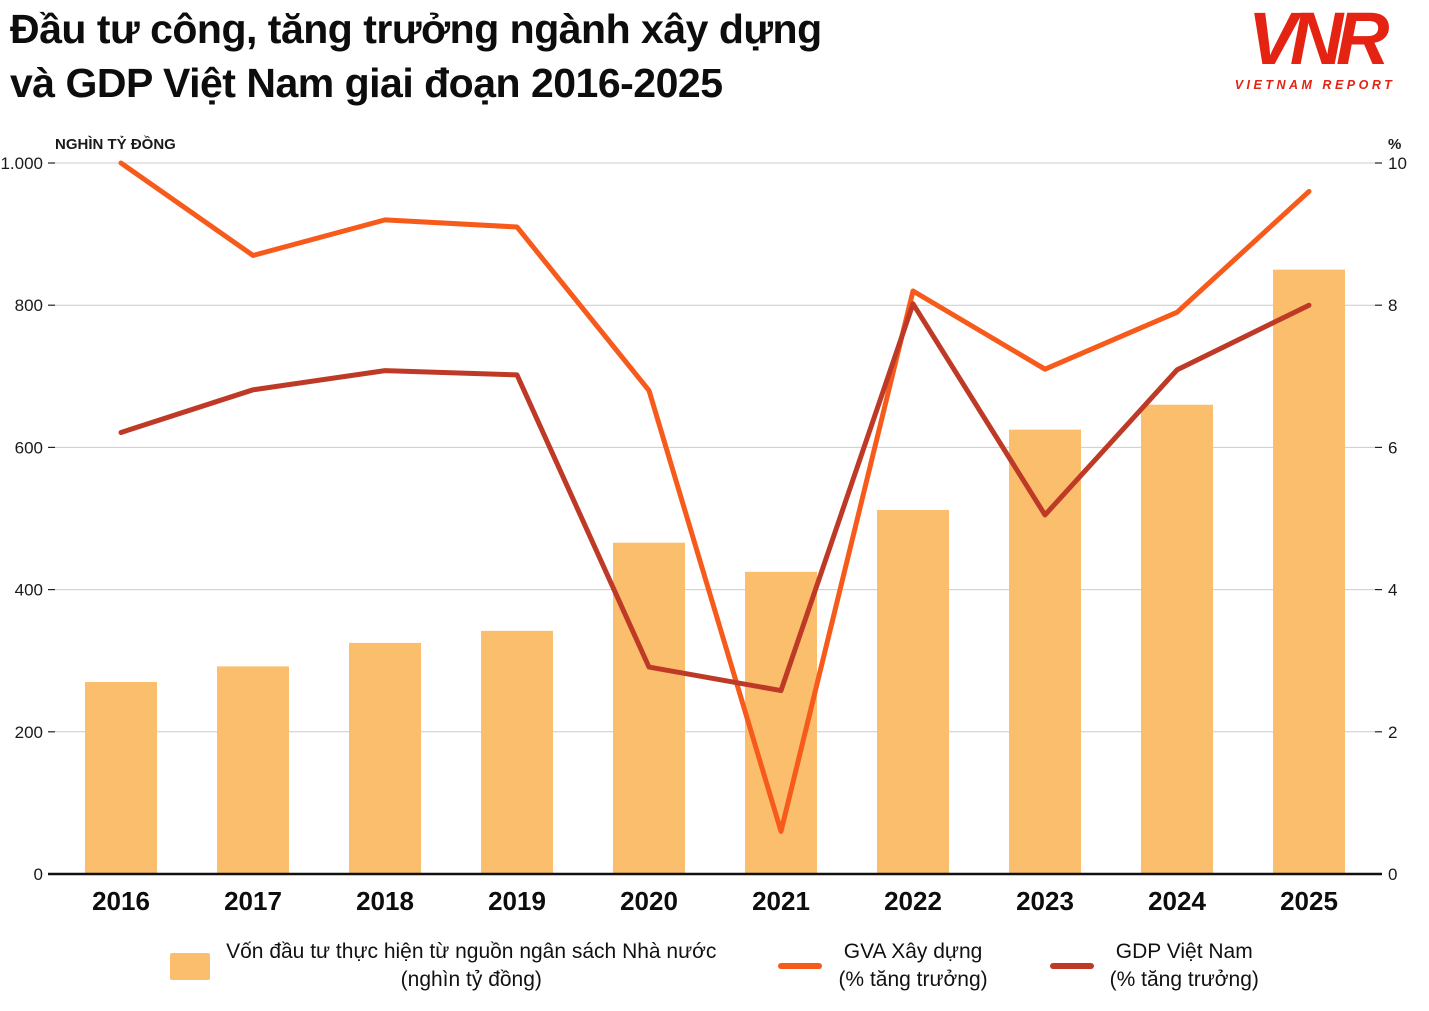 This screenshot has width=1429, height=1011. I want to click on bar-swatch, so click(190, 966).